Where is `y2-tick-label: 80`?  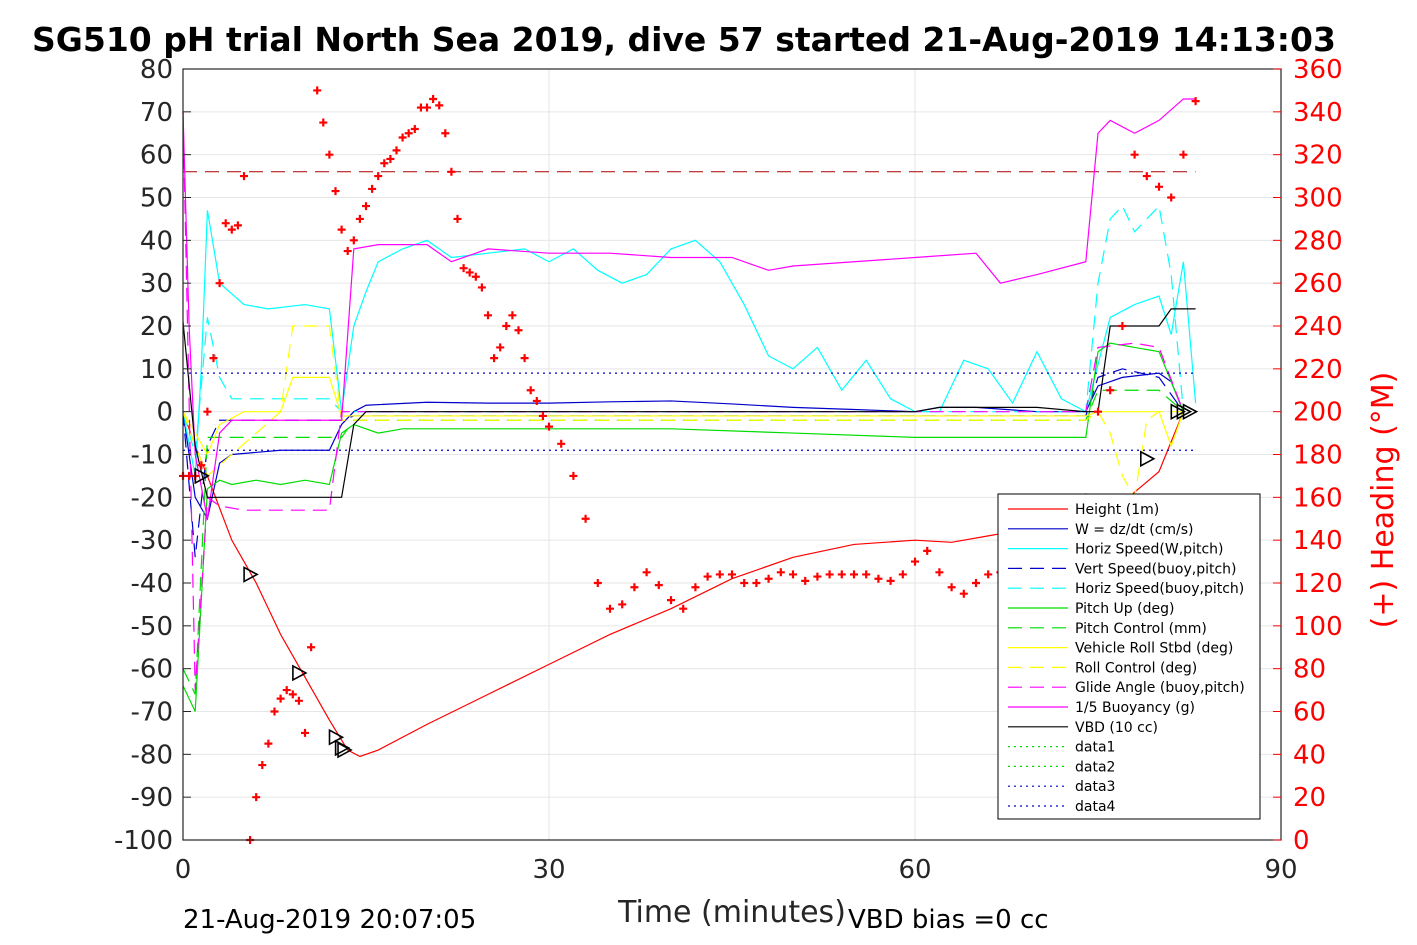
y2-tick-label: 80 is located at coordinates (1309, 670).